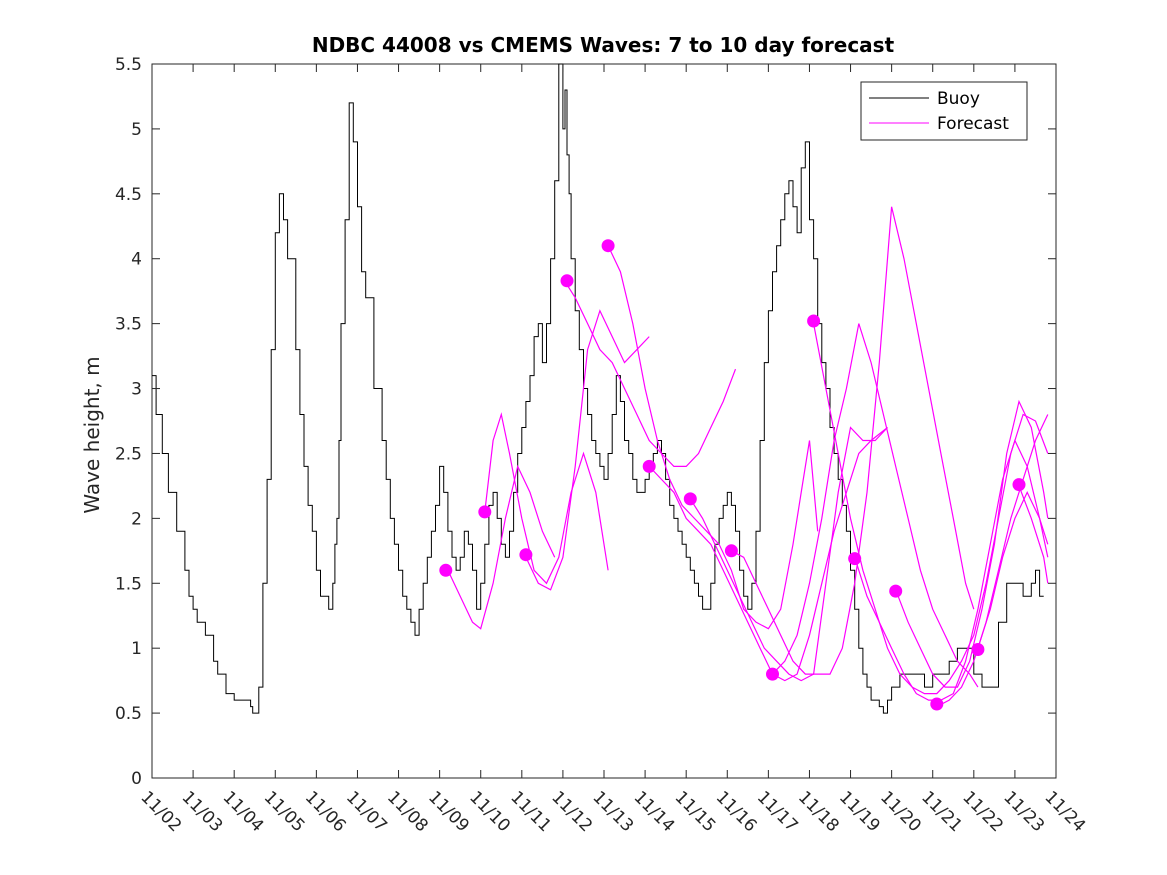  I want to click on y-tick-label: 0, so click(136, 779).